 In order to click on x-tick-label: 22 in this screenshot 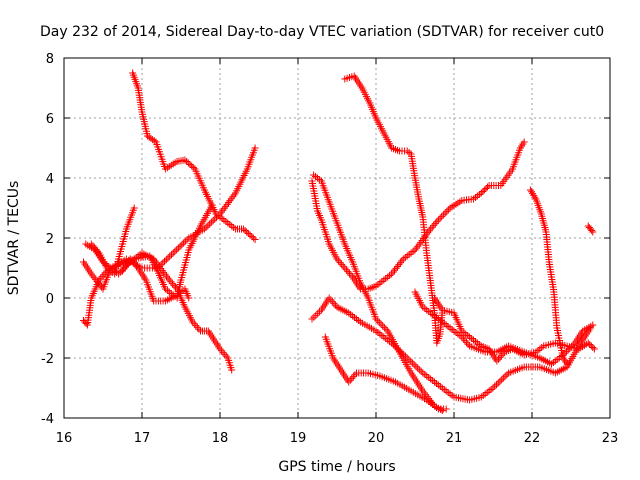, I will do `click(532, 438)`.